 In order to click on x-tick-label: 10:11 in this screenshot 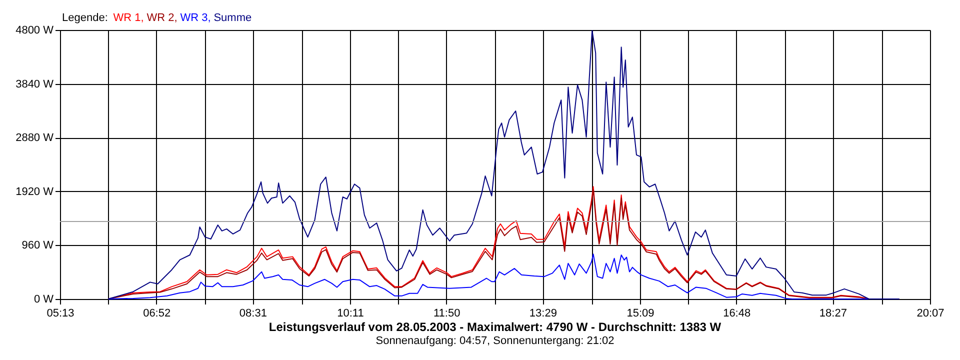, I will do `click(350, 314)`.